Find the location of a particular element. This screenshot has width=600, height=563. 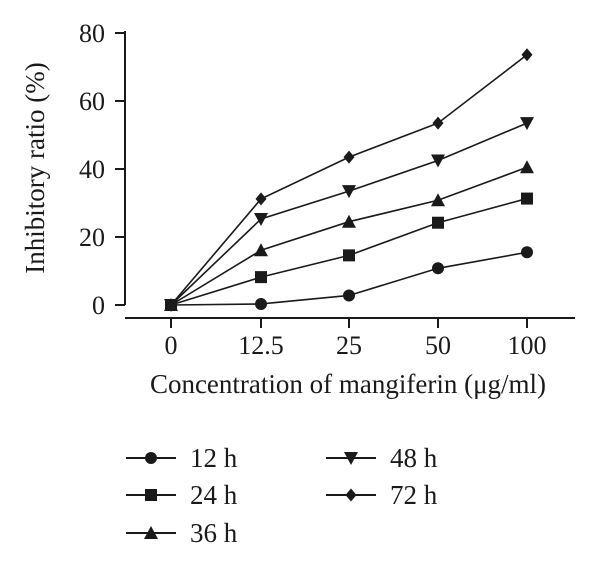

legend-item: 12 h is located at coordinates (182, 458).